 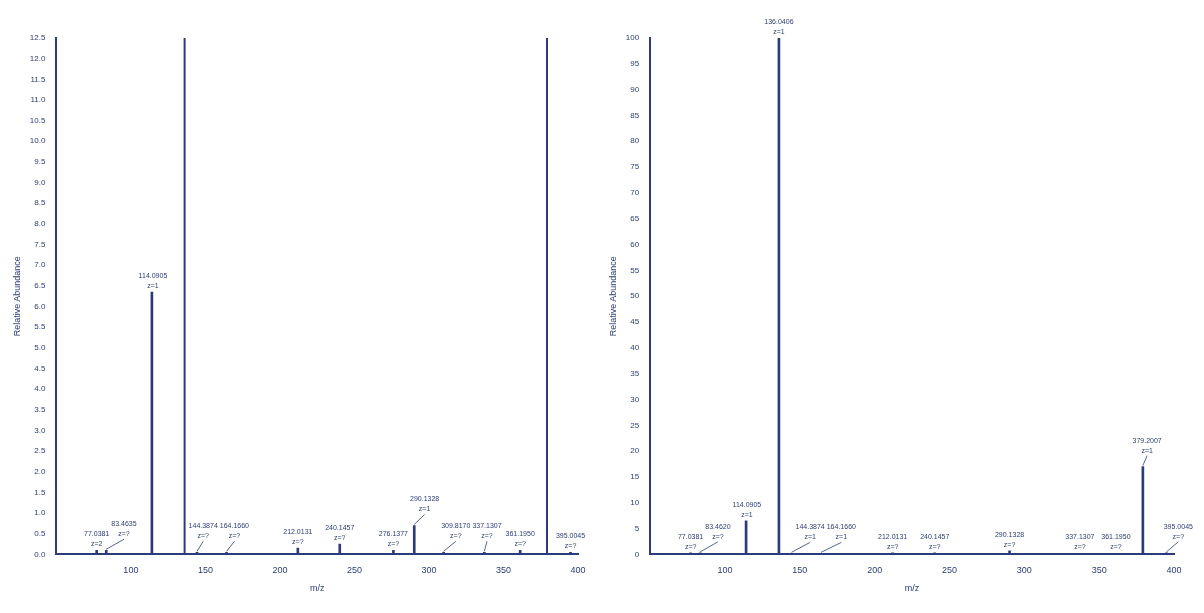 I want to click on y-tick-label: 0.0, so click(x=40, y=554).